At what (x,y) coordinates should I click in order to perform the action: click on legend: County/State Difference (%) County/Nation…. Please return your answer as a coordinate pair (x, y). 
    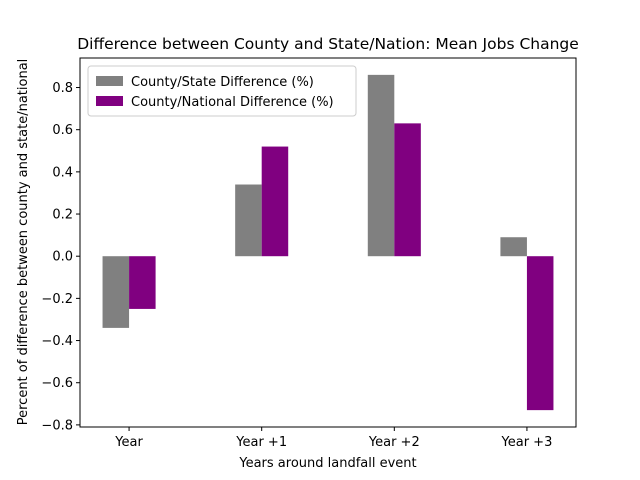
    Looking at the image, I should click on (222, 91).